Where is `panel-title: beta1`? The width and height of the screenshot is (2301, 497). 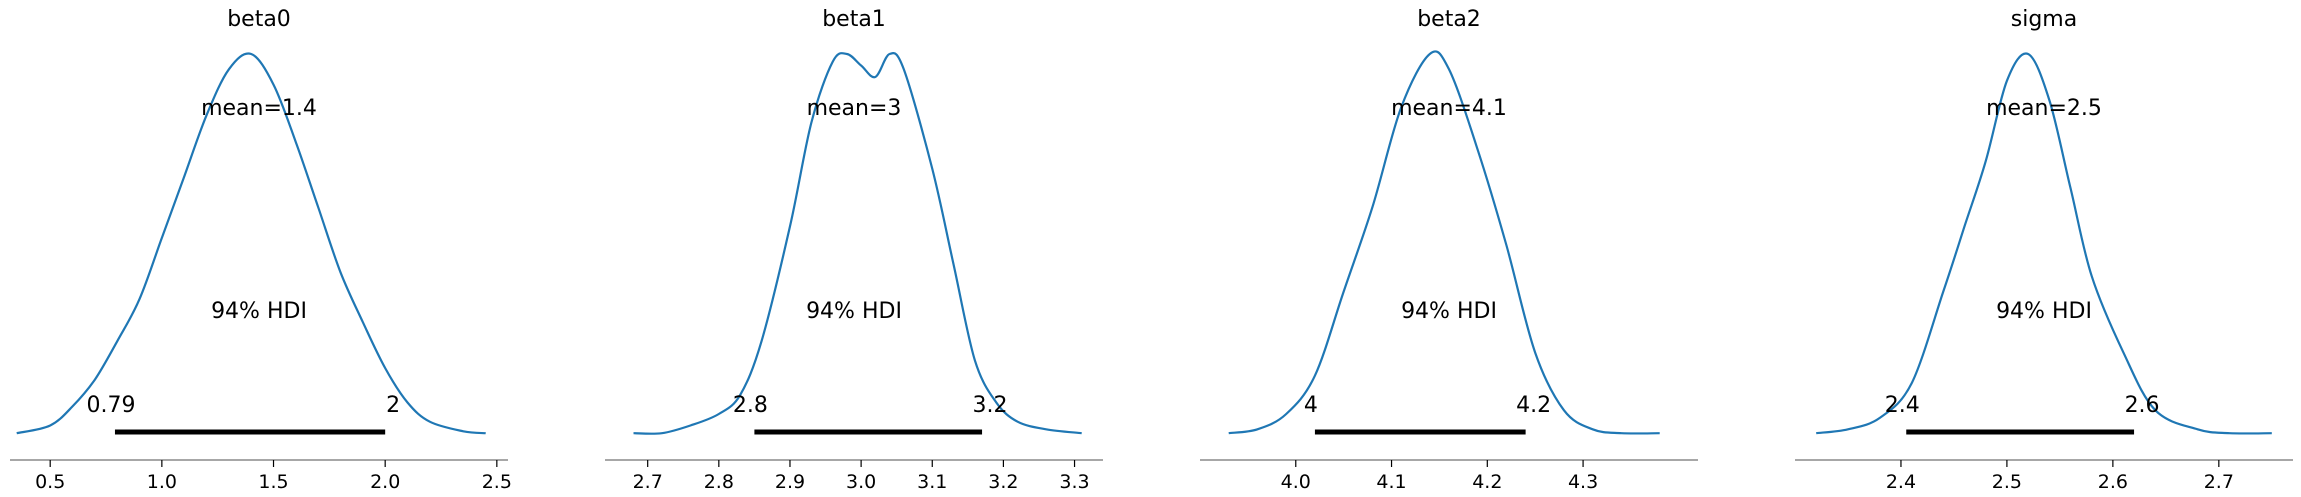
panel-title: beta1 is located at coordinates (854, 19).